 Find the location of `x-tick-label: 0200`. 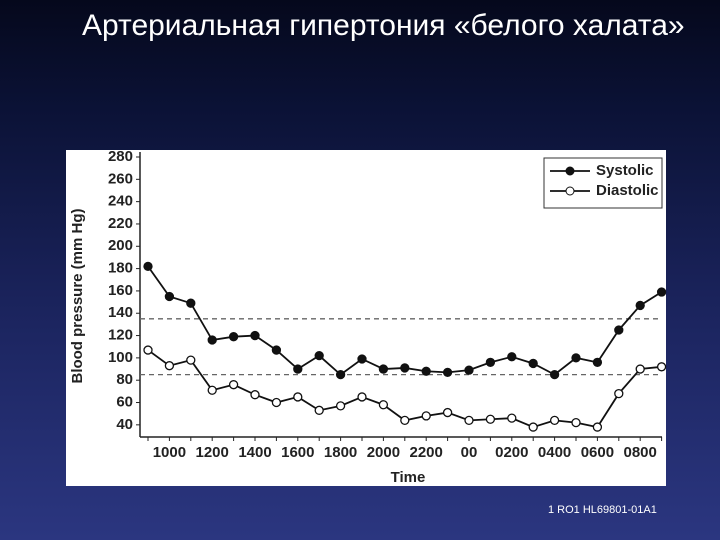

x-tick-label: 0200 is located at coordinates (511, 452).